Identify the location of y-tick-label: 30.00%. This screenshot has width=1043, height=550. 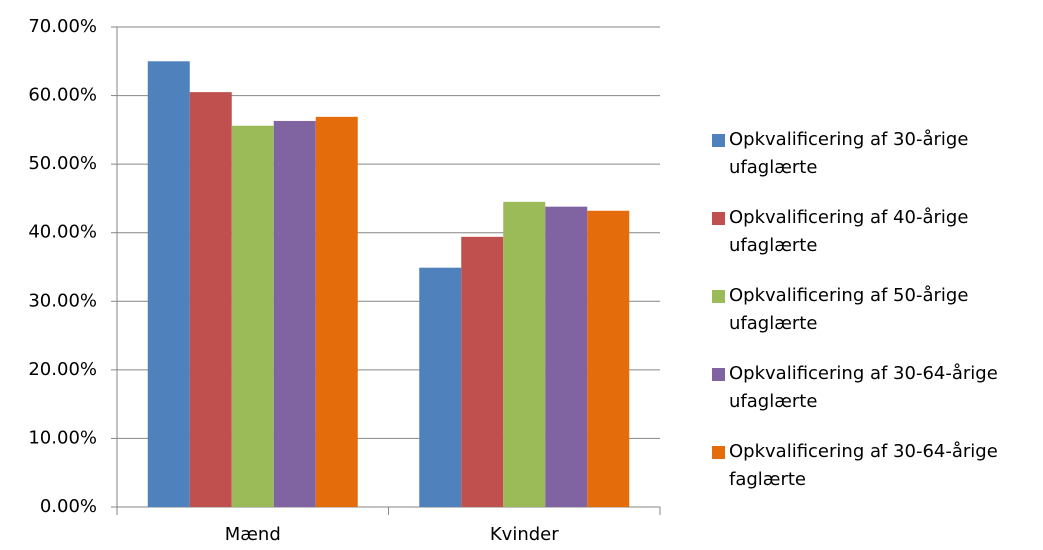
(62, 300).